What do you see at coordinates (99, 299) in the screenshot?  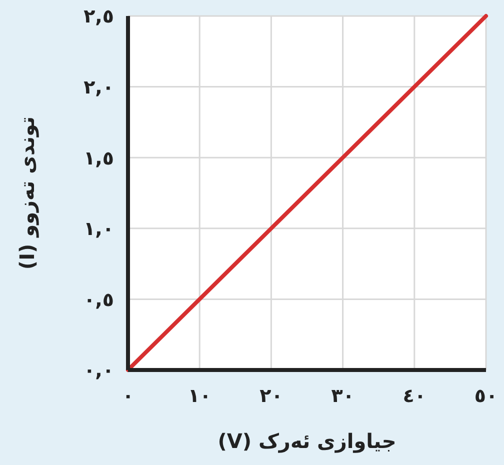 I see `y-tick-label: ٠,٥` at bounding box center [99, 299].